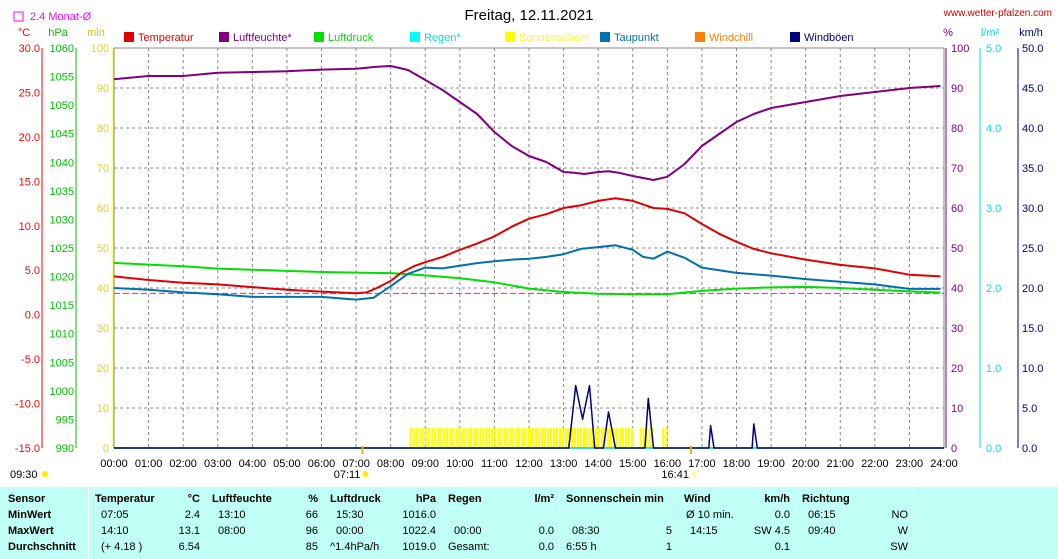 The image size is (1058, 559). Describe the element at coordinates (65, 449) in the screenshot. I see `axis-tick: 990` at that location.